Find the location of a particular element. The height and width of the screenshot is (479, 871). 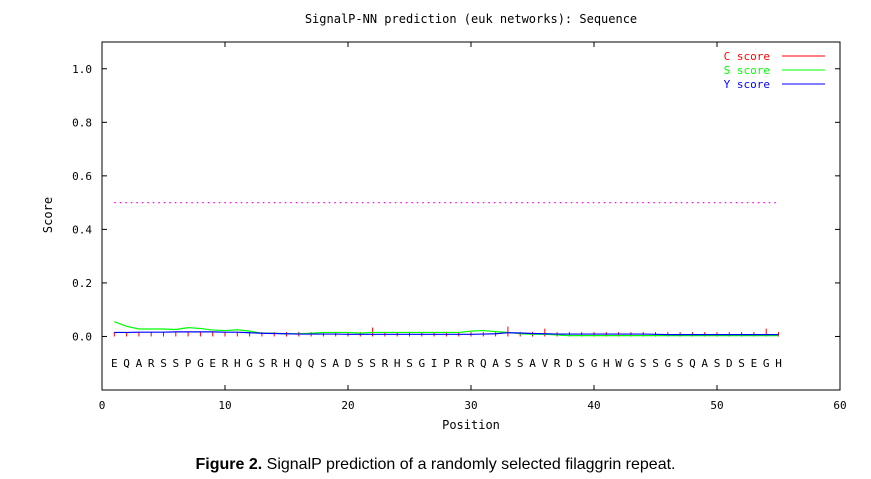

x-tick-label: 60 is located at coordinates (839, 405).